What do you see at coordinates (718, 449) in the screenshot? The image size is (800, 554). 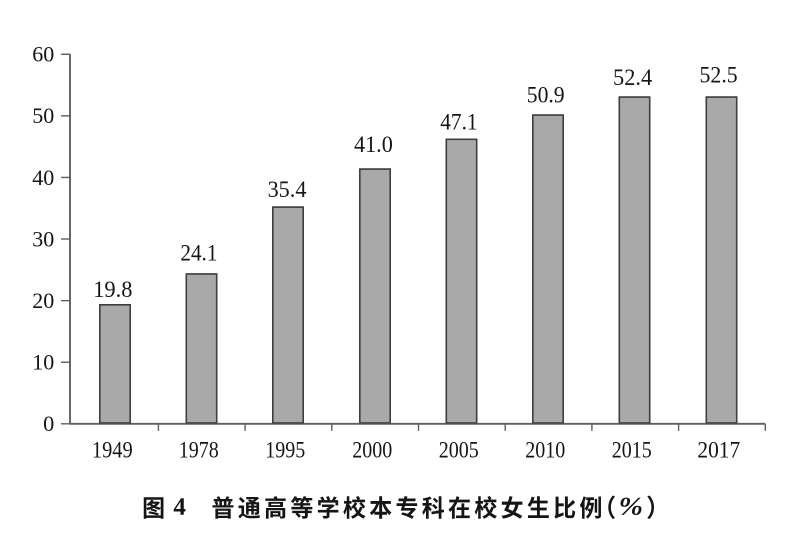 I see `svg-text: 2017` at bounding box center [718, 449].